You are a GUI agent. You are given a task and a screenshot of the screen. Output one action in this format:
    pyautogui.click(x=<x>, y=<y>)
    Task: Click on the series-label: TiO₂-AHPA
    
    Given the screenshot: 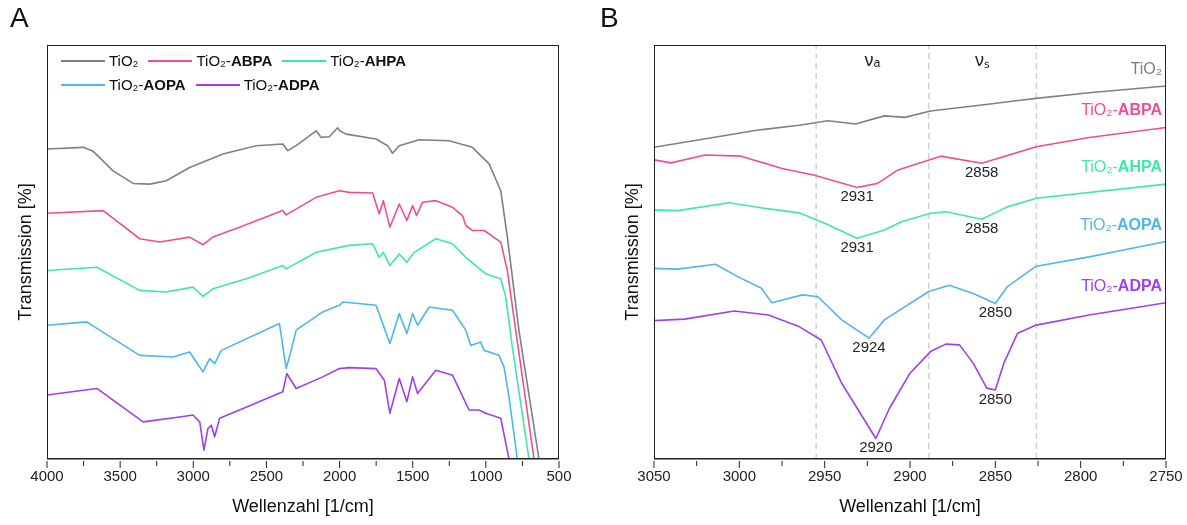 What is the action you would take?
    pyautogui.click(x=1122, y=167)
    